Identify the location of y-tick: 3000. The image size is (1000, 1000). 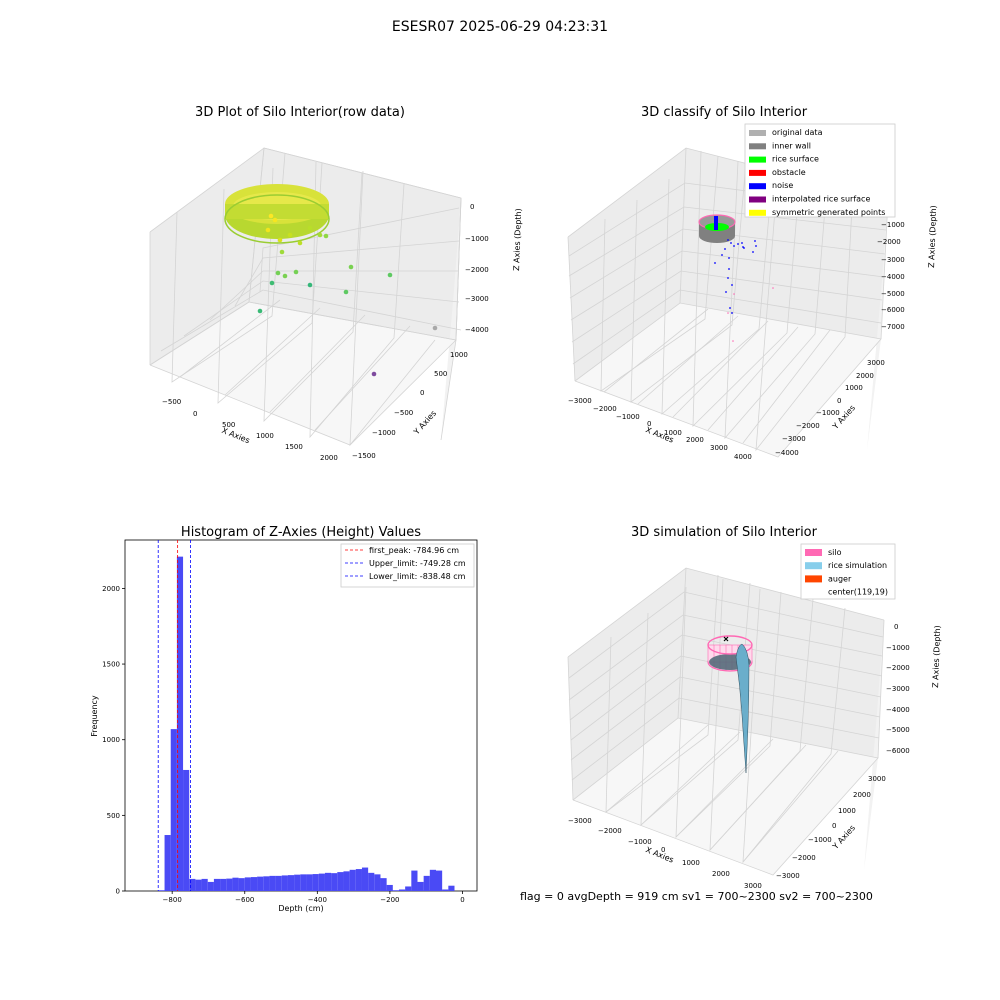
(877, 779).